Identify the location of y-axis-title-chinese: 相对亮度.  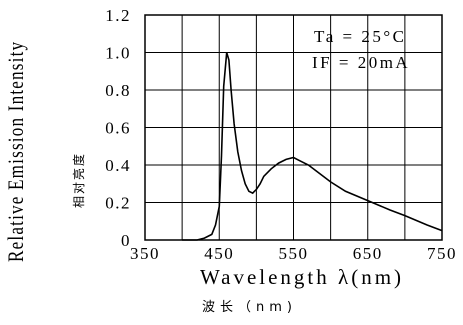
(79, 179).